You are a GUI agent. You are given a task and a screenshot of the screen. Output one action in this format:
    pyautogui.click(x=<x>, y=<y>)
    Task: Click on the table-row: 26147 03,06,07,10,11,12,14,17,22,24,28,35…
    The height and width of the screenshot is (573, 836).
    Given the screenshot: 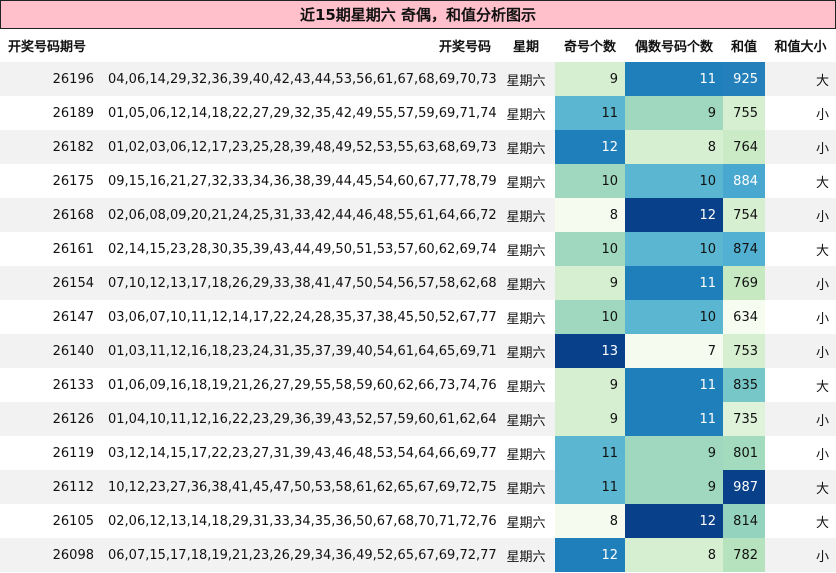 What is the action you would take?
    pyautogui.click(x=418, y=317)
    